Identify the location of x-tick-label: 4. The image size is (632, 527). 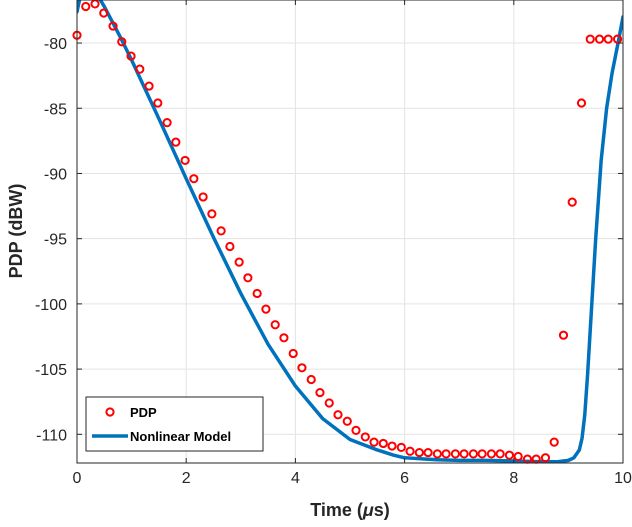
(295, 478).